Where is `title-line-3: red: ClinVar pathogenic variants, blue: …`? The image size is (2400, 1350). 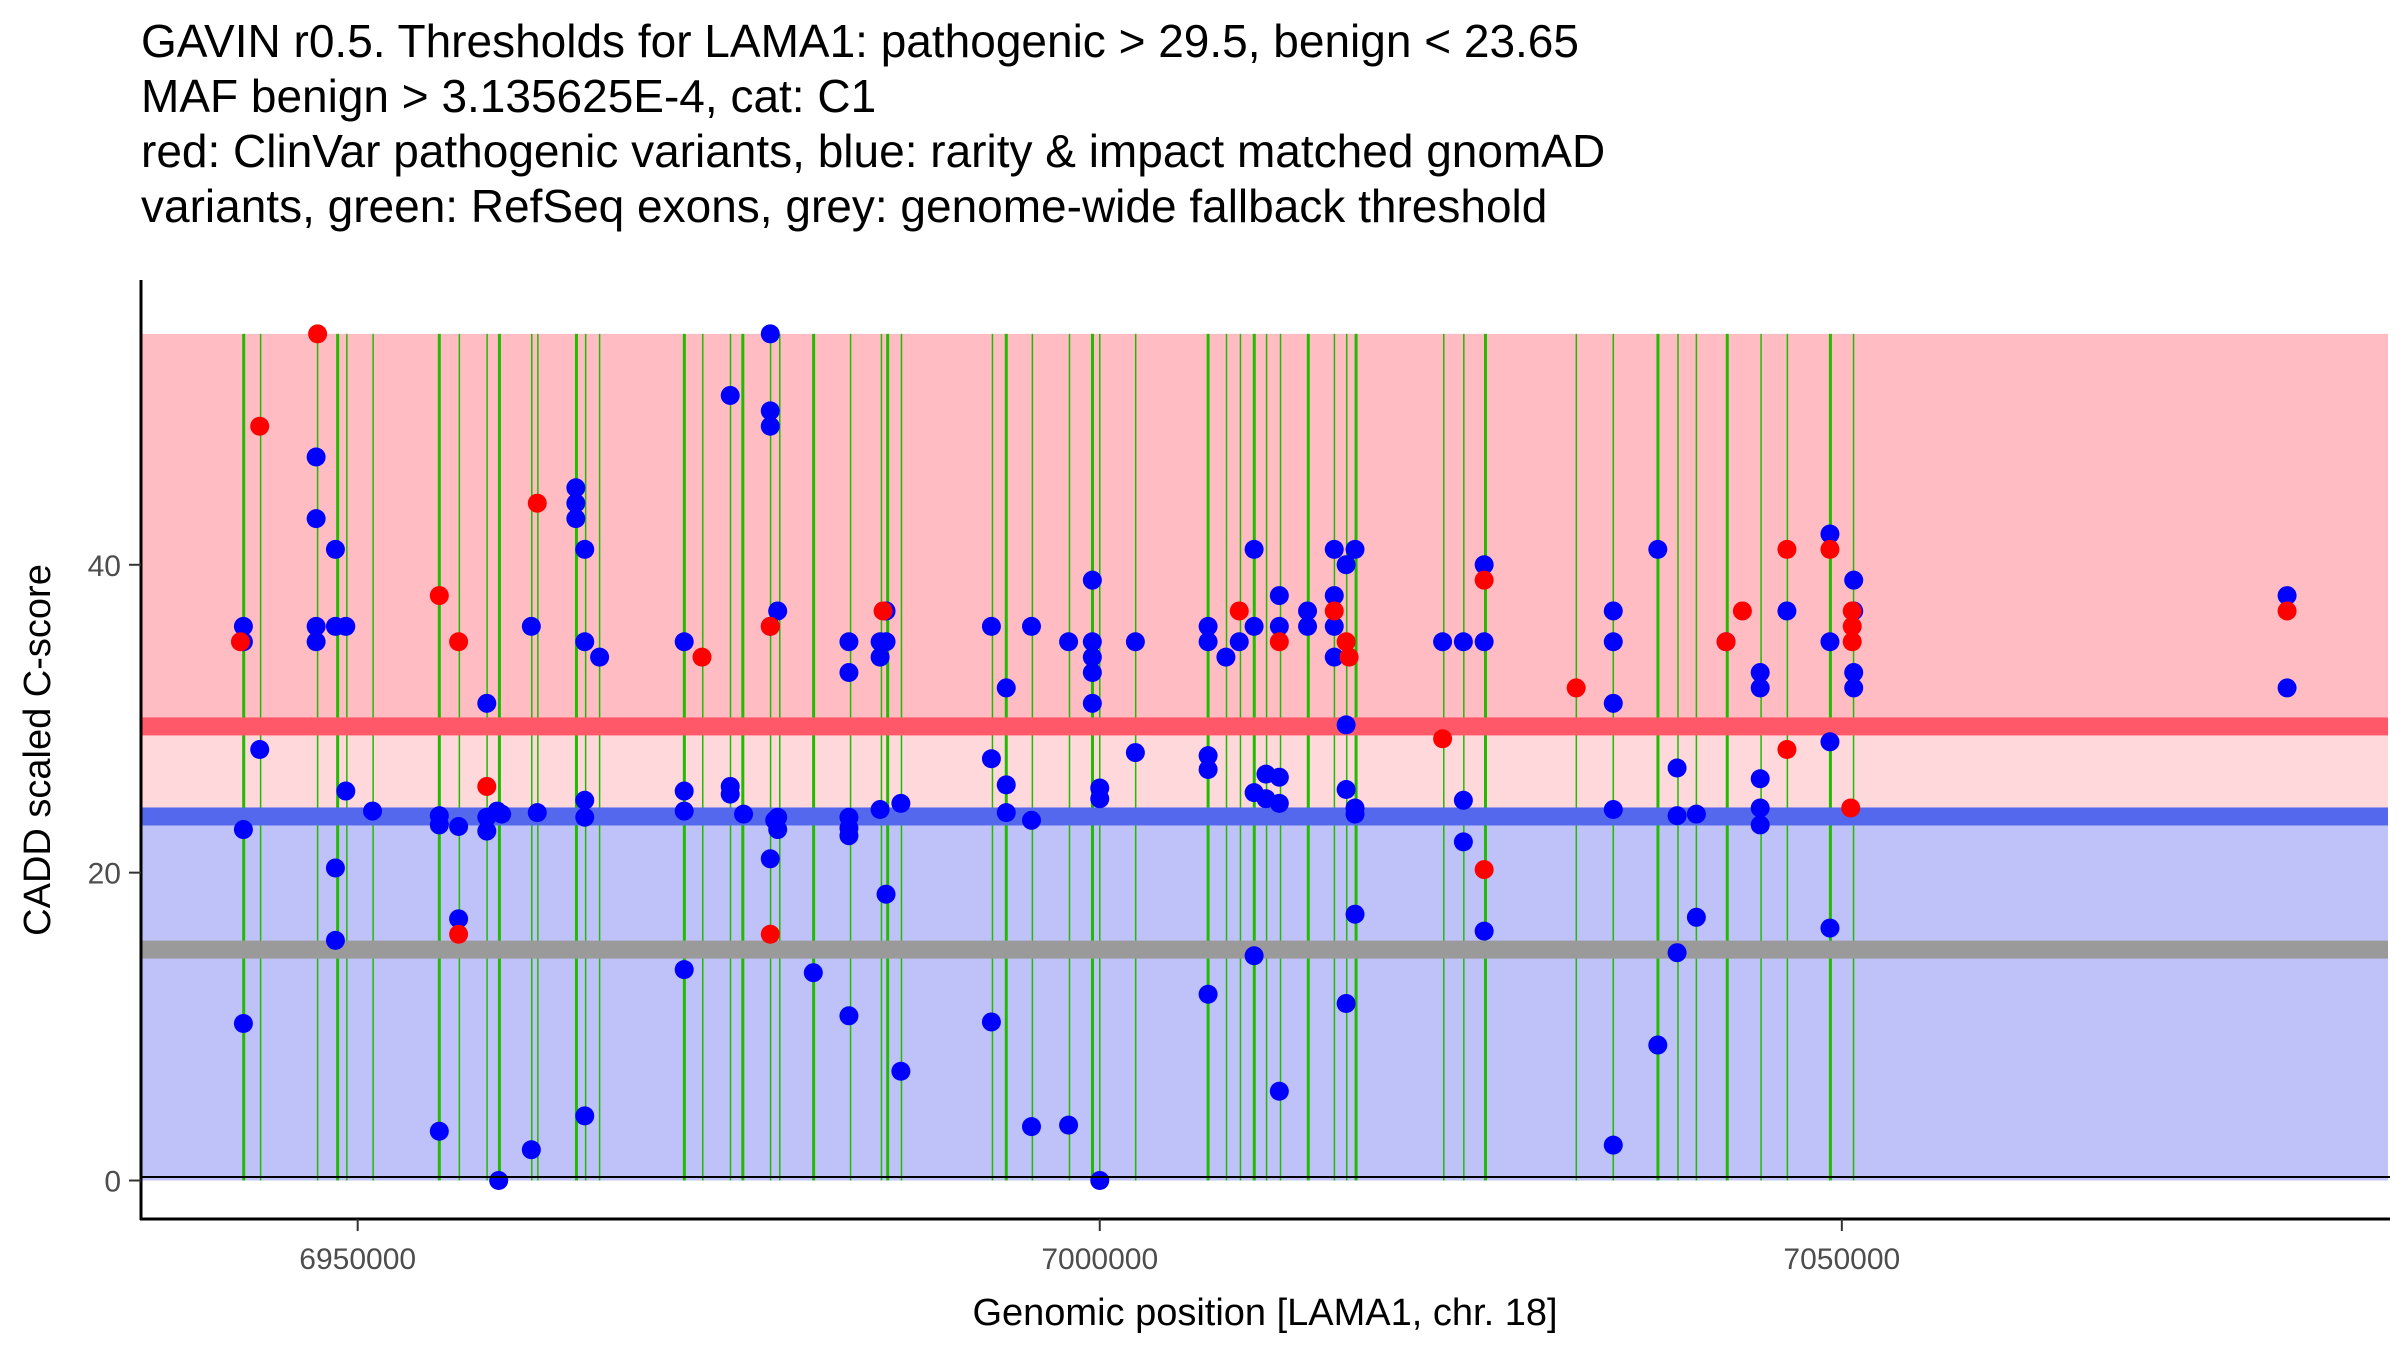
title-line-3: red: ClinVar pathogenic variants, blue: … is located at coordinates (873, 151).